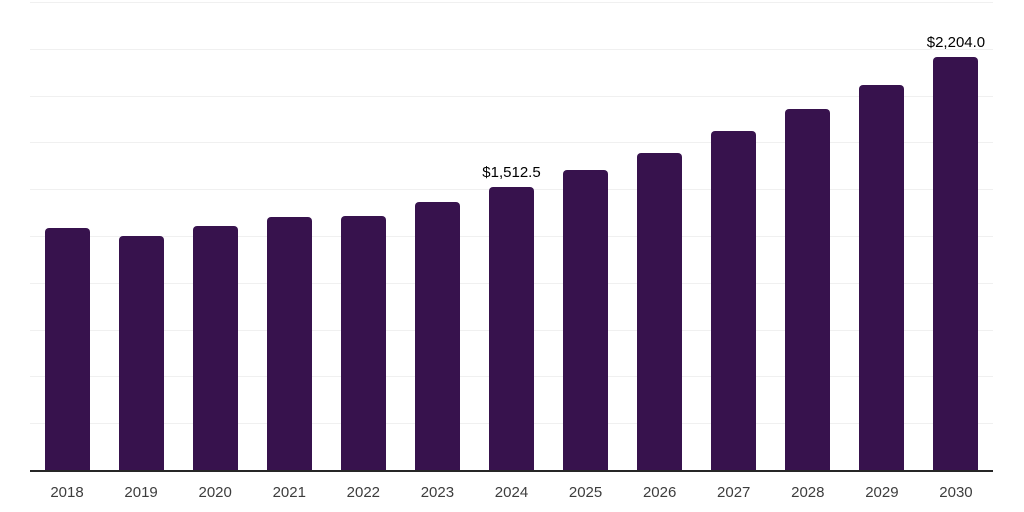 The image size is (1024, 512). I want to click on bar-2026, so click(660, 311).